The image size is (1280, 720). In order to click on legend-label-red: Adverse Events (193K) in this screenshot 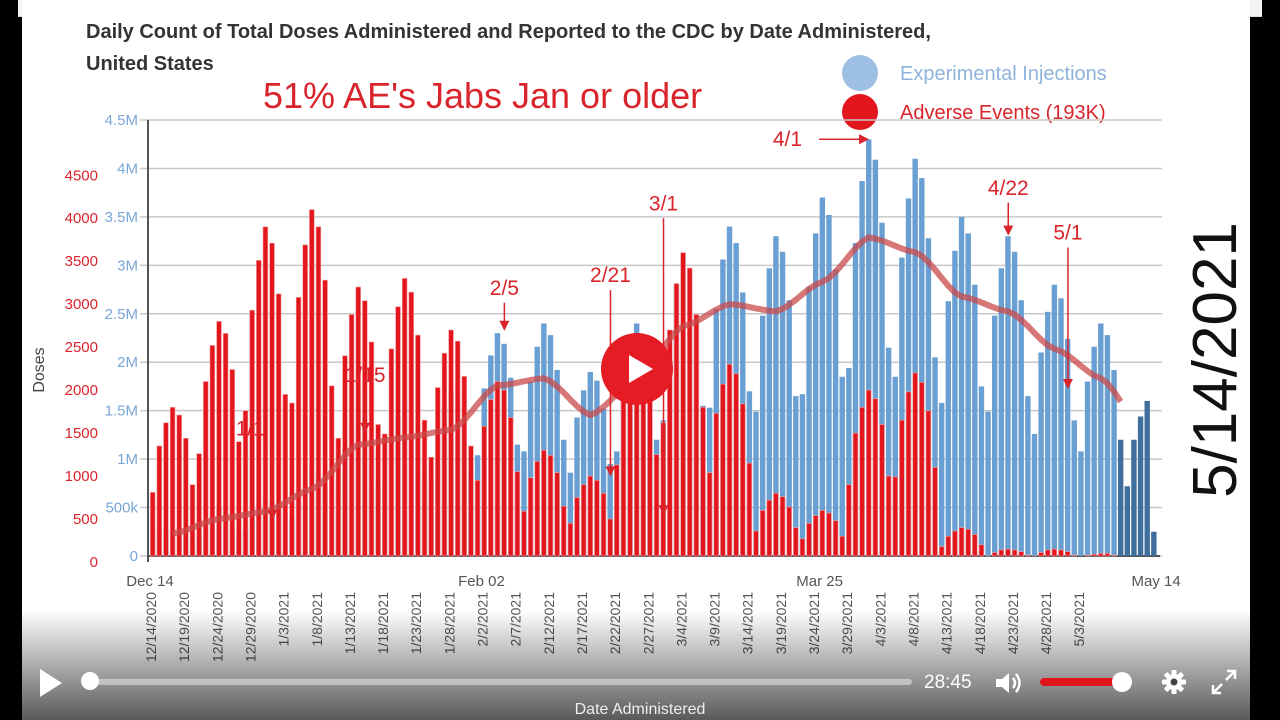, I will do `click(1003, 113)`.